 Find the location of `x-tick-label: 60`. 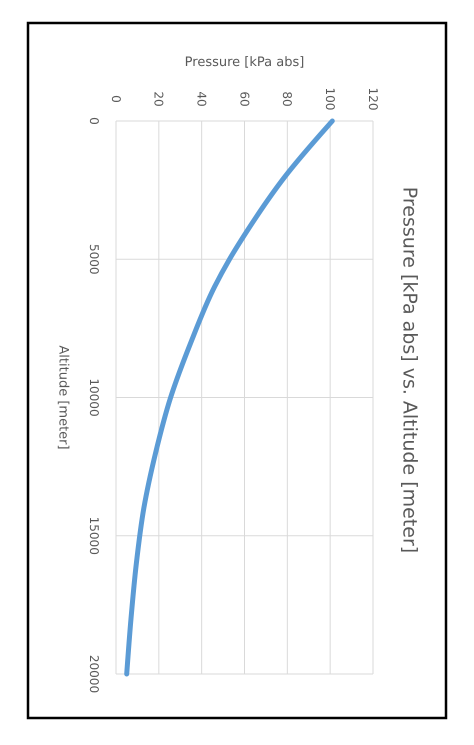

x-tick-label: 60 is located at coordinates (244, 99).